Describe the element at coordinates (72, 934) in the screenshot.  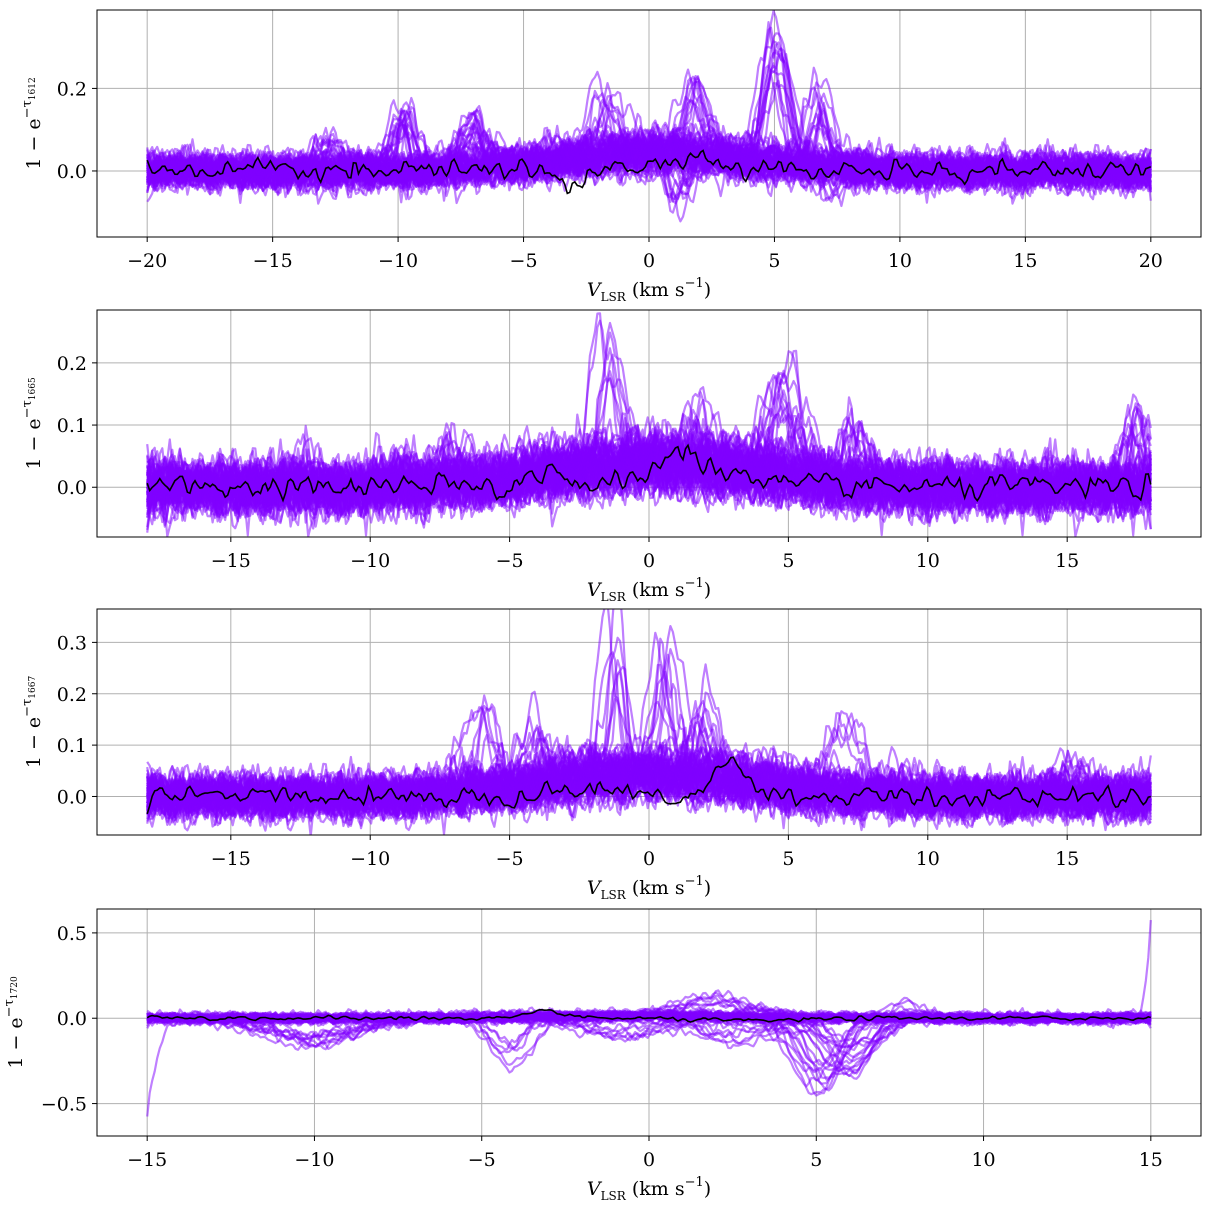
I see `y-tick-label: 0.5` at that location.